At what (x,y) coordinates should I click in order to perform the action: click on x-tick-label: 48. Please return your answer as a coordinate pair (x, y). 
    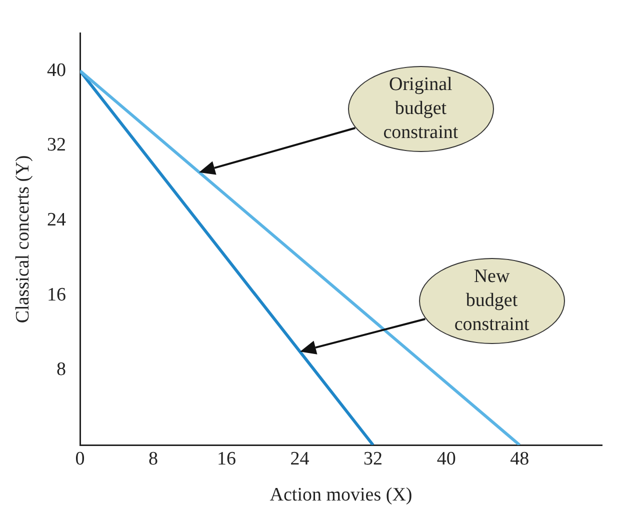
    Looking at the image, I should click on (520, 459).